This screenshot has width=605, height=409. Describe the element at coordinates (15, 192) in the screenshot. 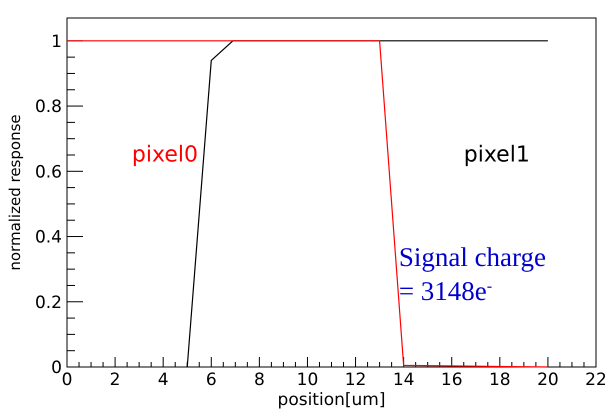

I see `y-axis-title: normalized response` at that location.